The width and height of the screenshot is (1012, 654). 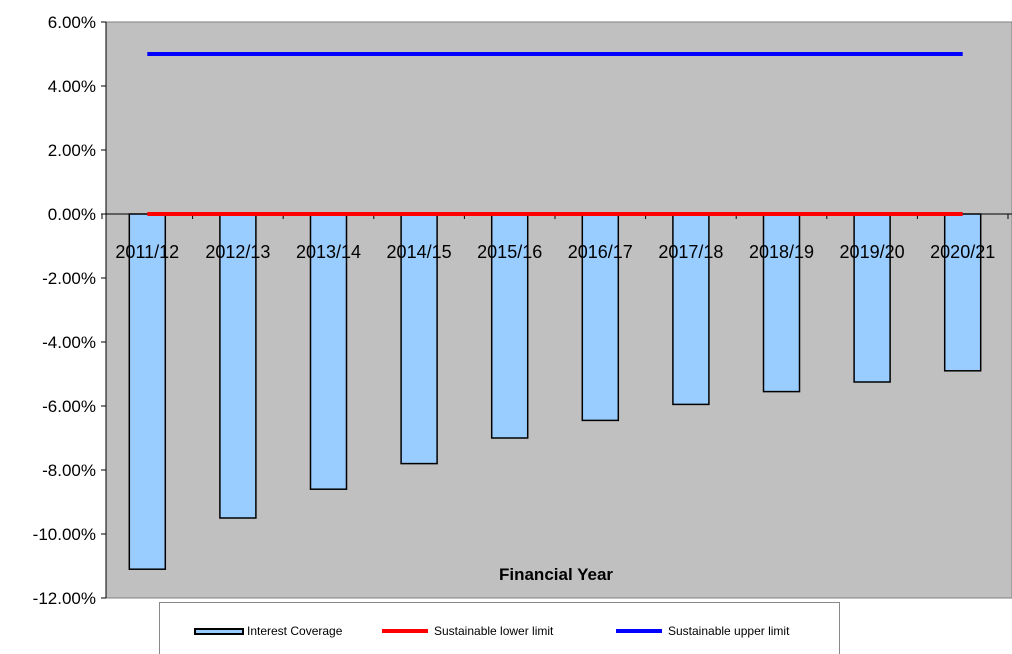 What do you see at coordinates (295, 631) in the screenshot?
I see `legend-label-interest-coverage: Interest Coverage` at bounding box center [295, 631].